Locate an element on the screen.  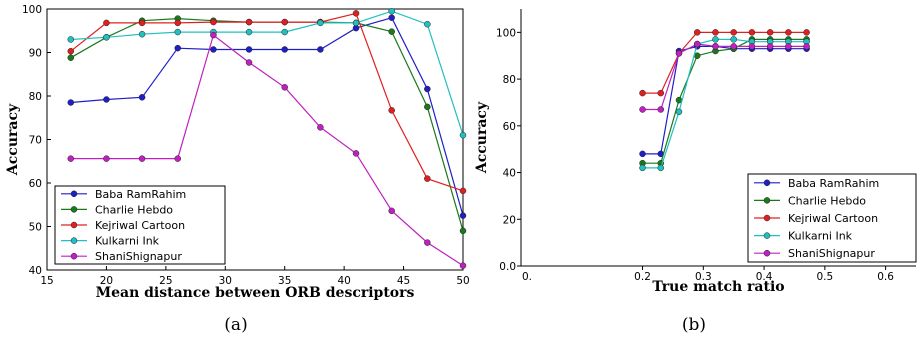
x-tick-label: 40 is located at coordinates (343, 281).